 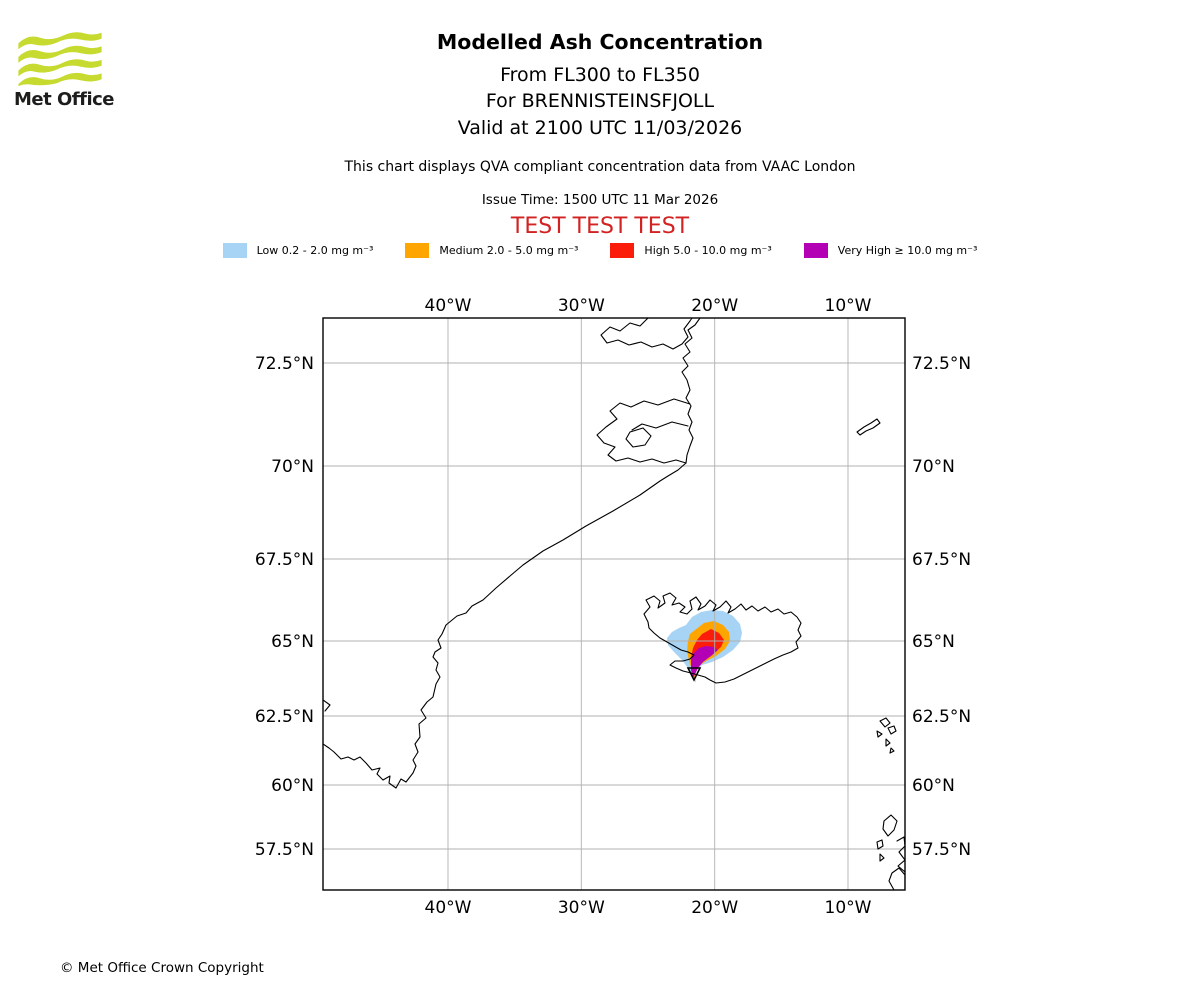 What do you see at coordinates (622, 250) in the screenshot?
I see `legend-swatch-high` at bounding box center [622, 250].